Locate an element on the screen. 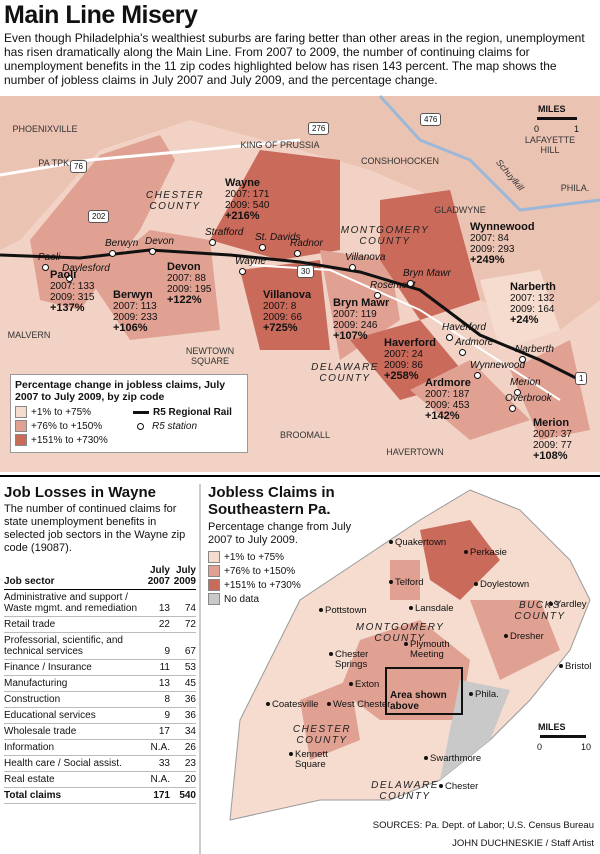 The image size is (600, 854). road is located at coordinates (150, 157).